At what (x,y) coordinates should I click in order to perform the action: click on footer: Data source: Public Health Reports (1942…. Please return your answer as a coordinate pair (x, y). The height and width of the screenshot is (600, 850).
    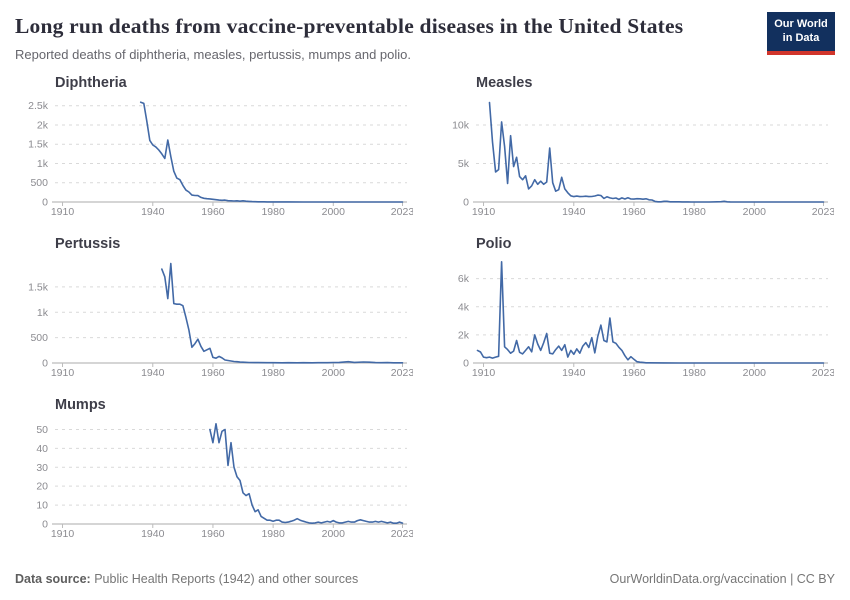
    Looking at the image, I should click on (425, 579).